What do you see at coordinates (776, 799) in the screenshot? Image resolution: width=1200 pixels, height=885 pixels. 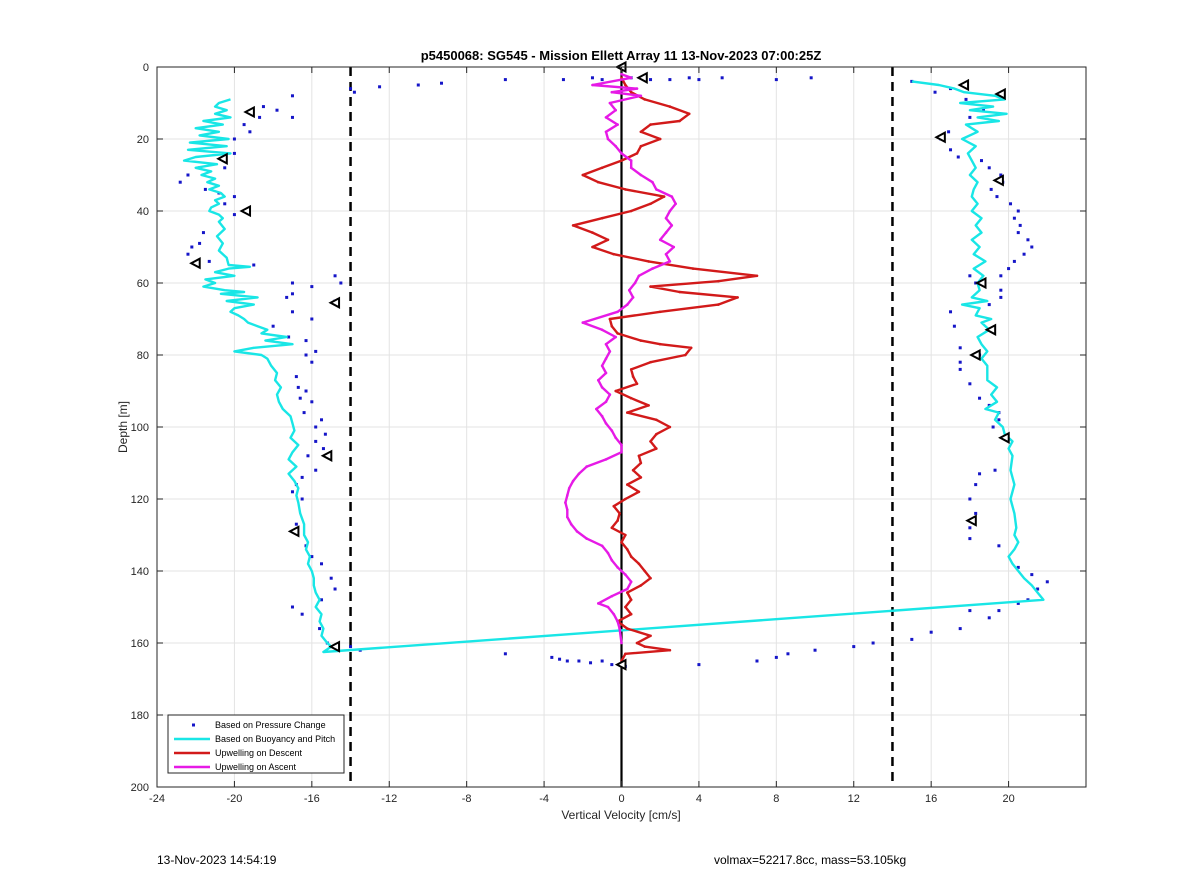 I see `x-tick-label: 8` at bounding box center [776, 799].